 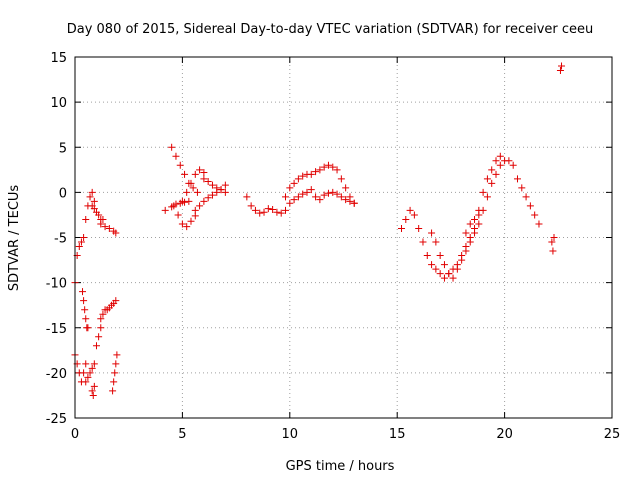 What do you see at coordinates (182, 434) in the screenshot?
I see `x-tick-label: 5` at bounding box center [182, 434].